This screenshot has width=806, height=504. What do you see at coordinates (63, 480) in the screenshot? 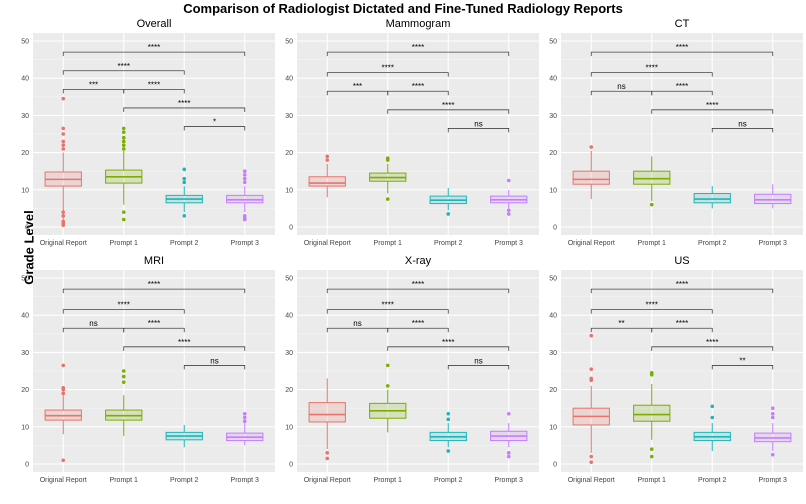
I see `x-tick-label: Original Report` at bounding box center [63, 480].